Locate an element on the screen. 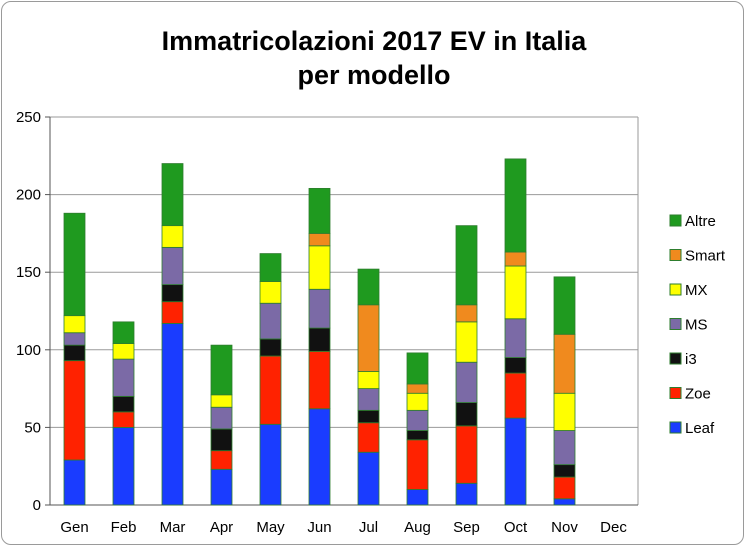  legend-swatch-i3 is located at coordinates (675, 358).